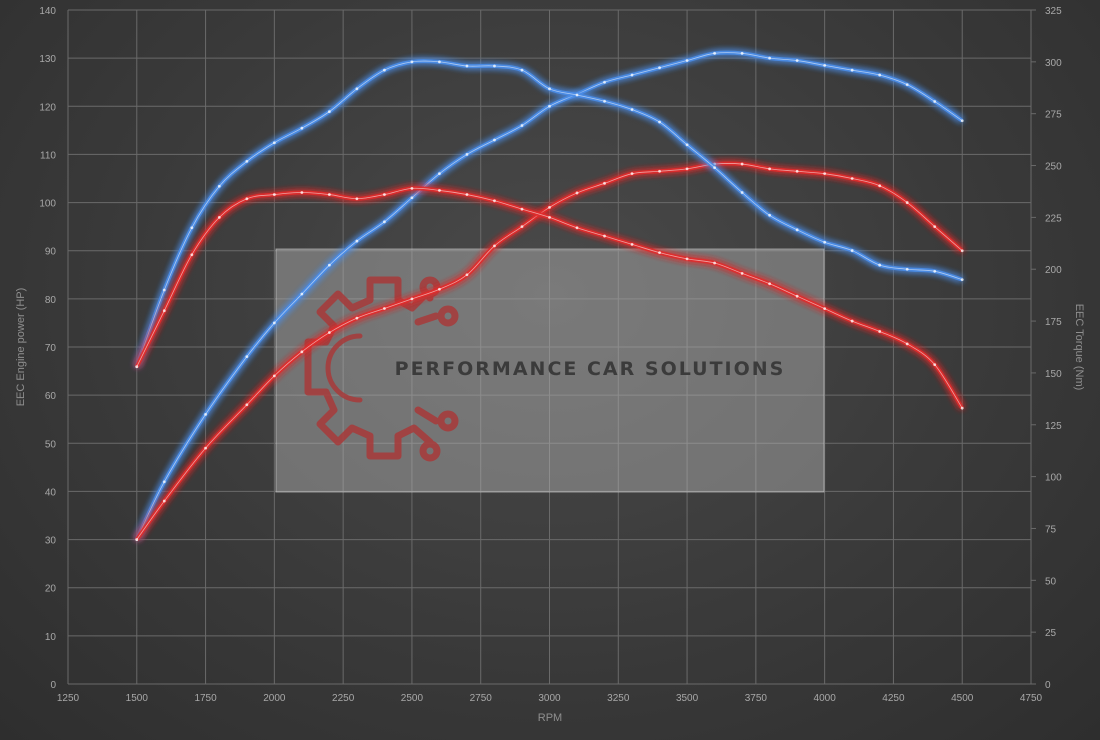 This screenshot has width=1100, height=740. What do you see at coordinates (1053, 270) in the screenshot?
I see `y-right-tick-label: 200` at bounding box center [1053, 270].